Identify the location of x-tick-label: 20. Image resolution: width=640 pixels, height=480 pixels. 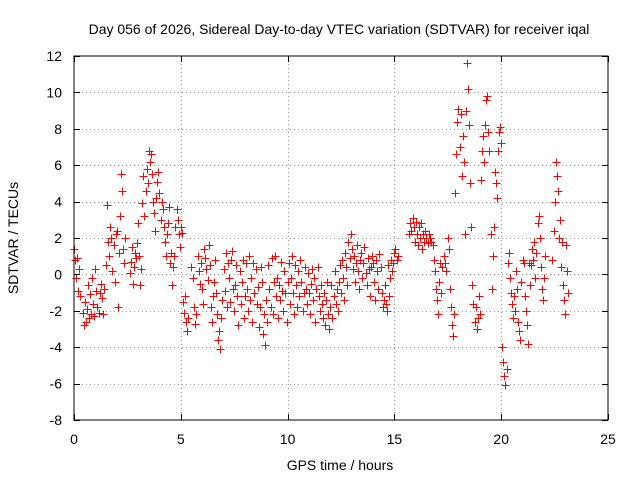
(501, 439).